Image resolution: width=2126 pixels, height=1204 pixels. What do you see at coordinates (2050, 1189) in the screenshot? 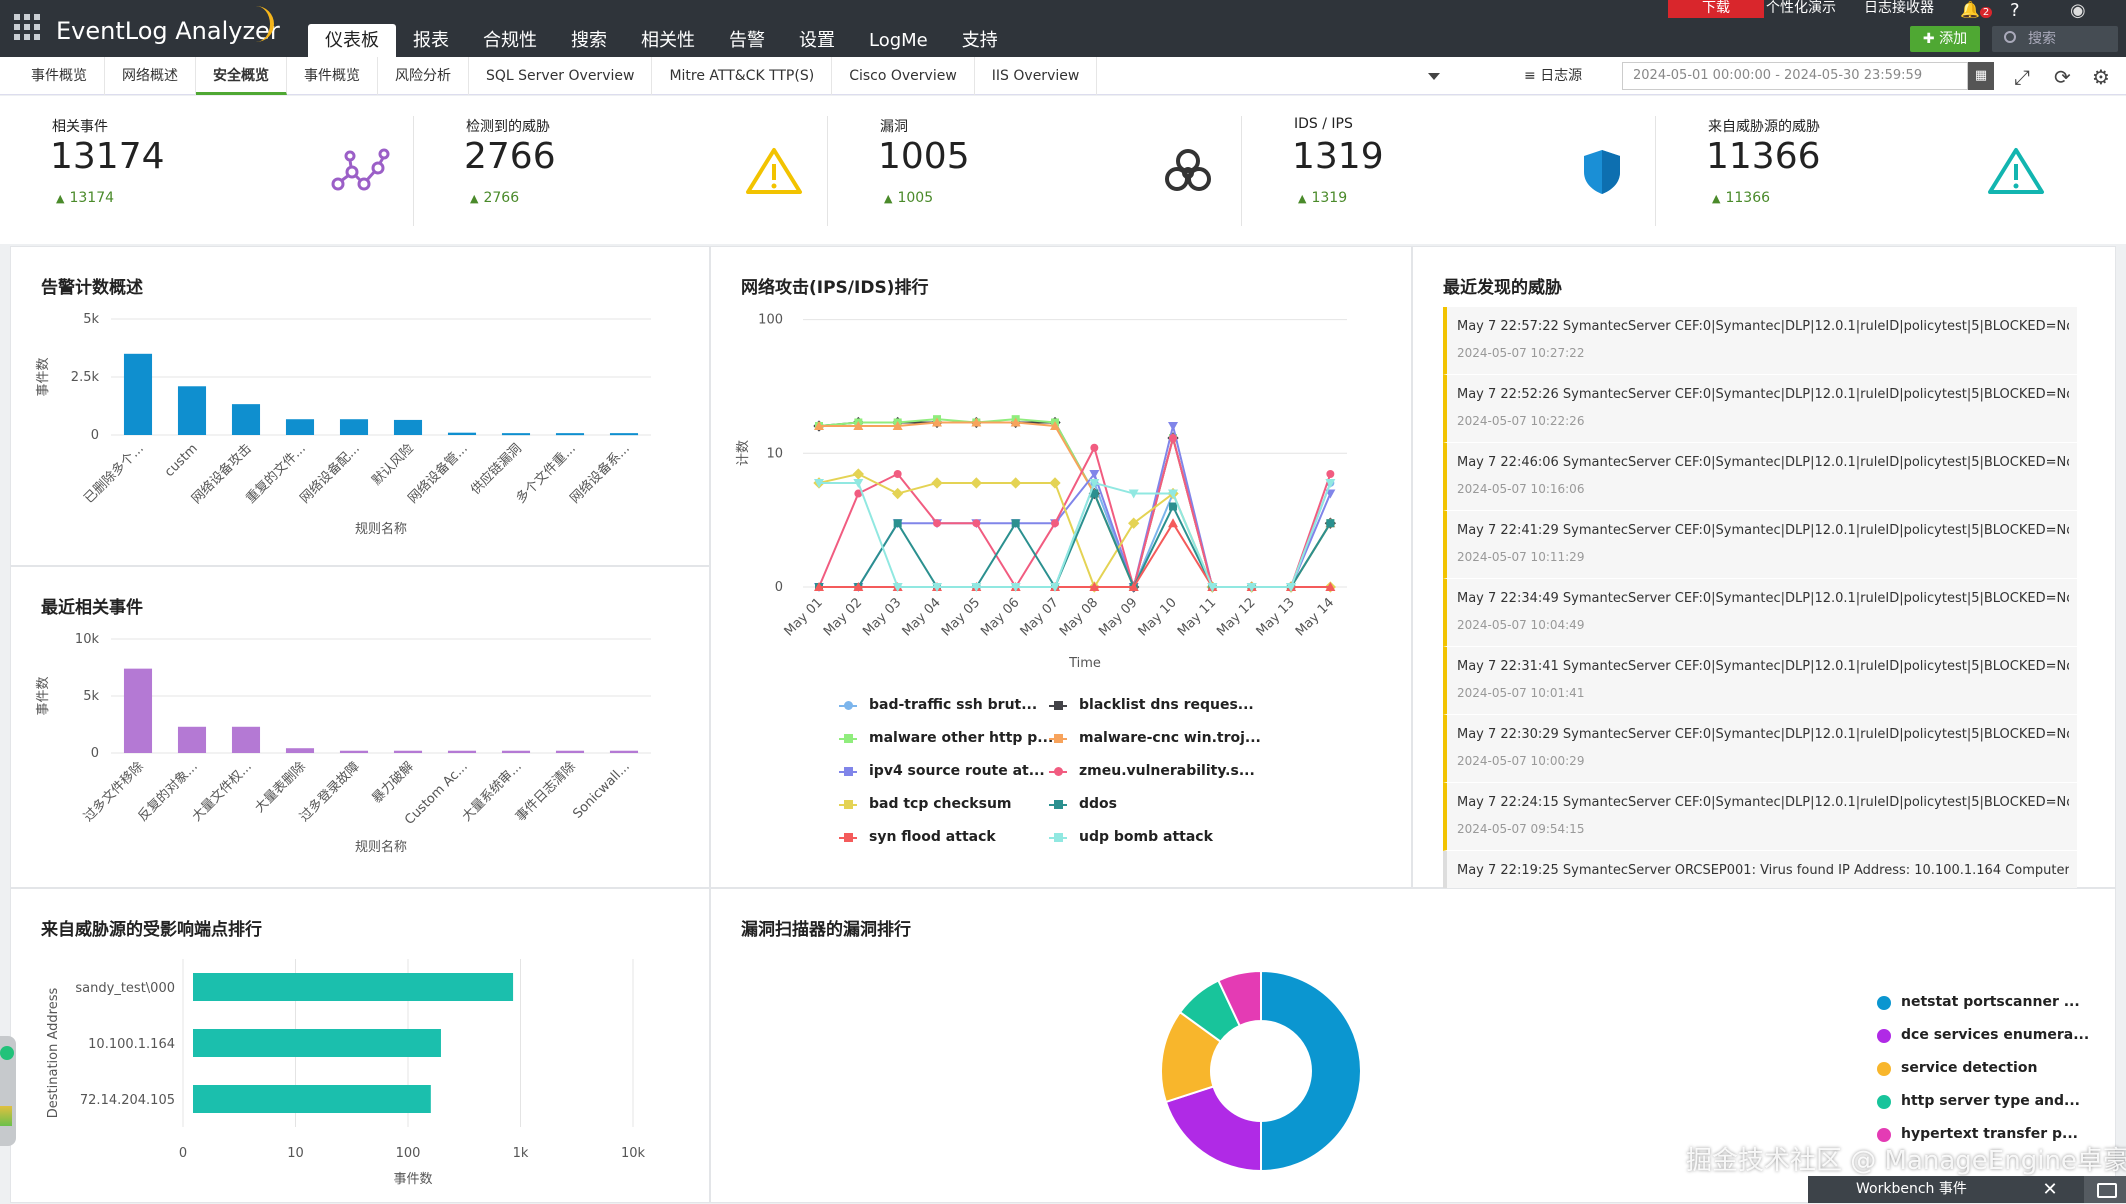
I see `close-icon: ✕` at bounding box center [2050, 1189].